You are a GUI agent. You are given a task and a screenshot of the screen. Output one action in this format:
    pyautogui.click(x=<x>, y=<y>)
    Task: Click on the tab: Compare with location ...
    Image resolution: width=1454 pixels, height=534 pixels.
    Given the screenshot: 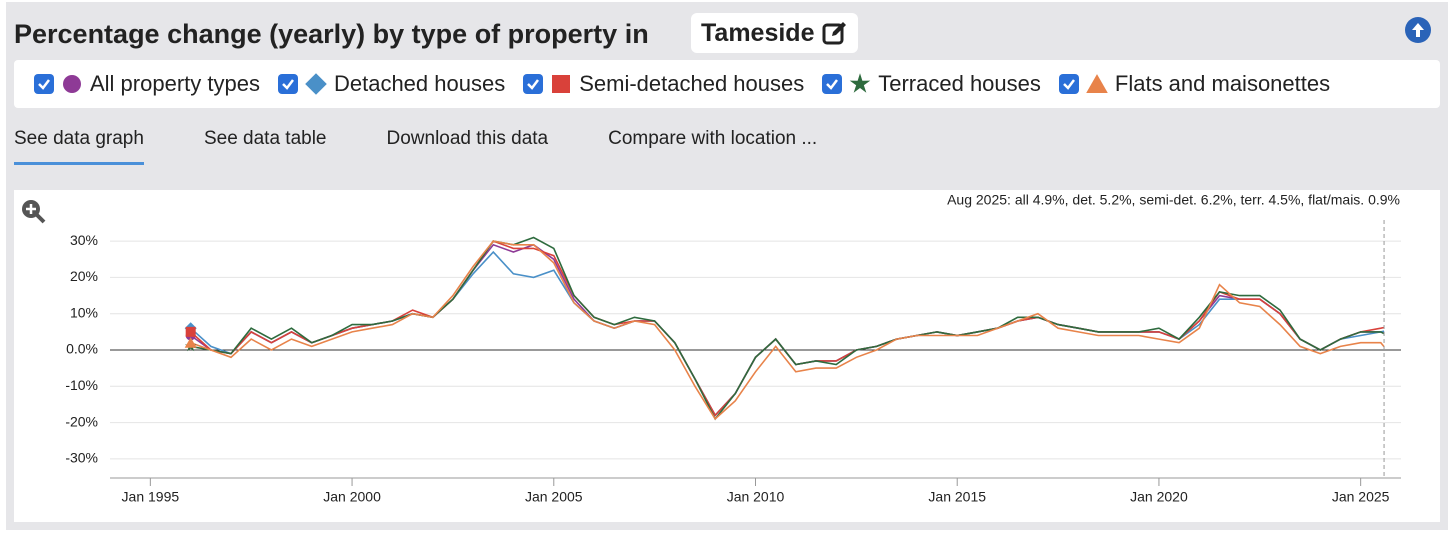 What is the action you would take?
    pyautogui.click(x=713, y=138)
    